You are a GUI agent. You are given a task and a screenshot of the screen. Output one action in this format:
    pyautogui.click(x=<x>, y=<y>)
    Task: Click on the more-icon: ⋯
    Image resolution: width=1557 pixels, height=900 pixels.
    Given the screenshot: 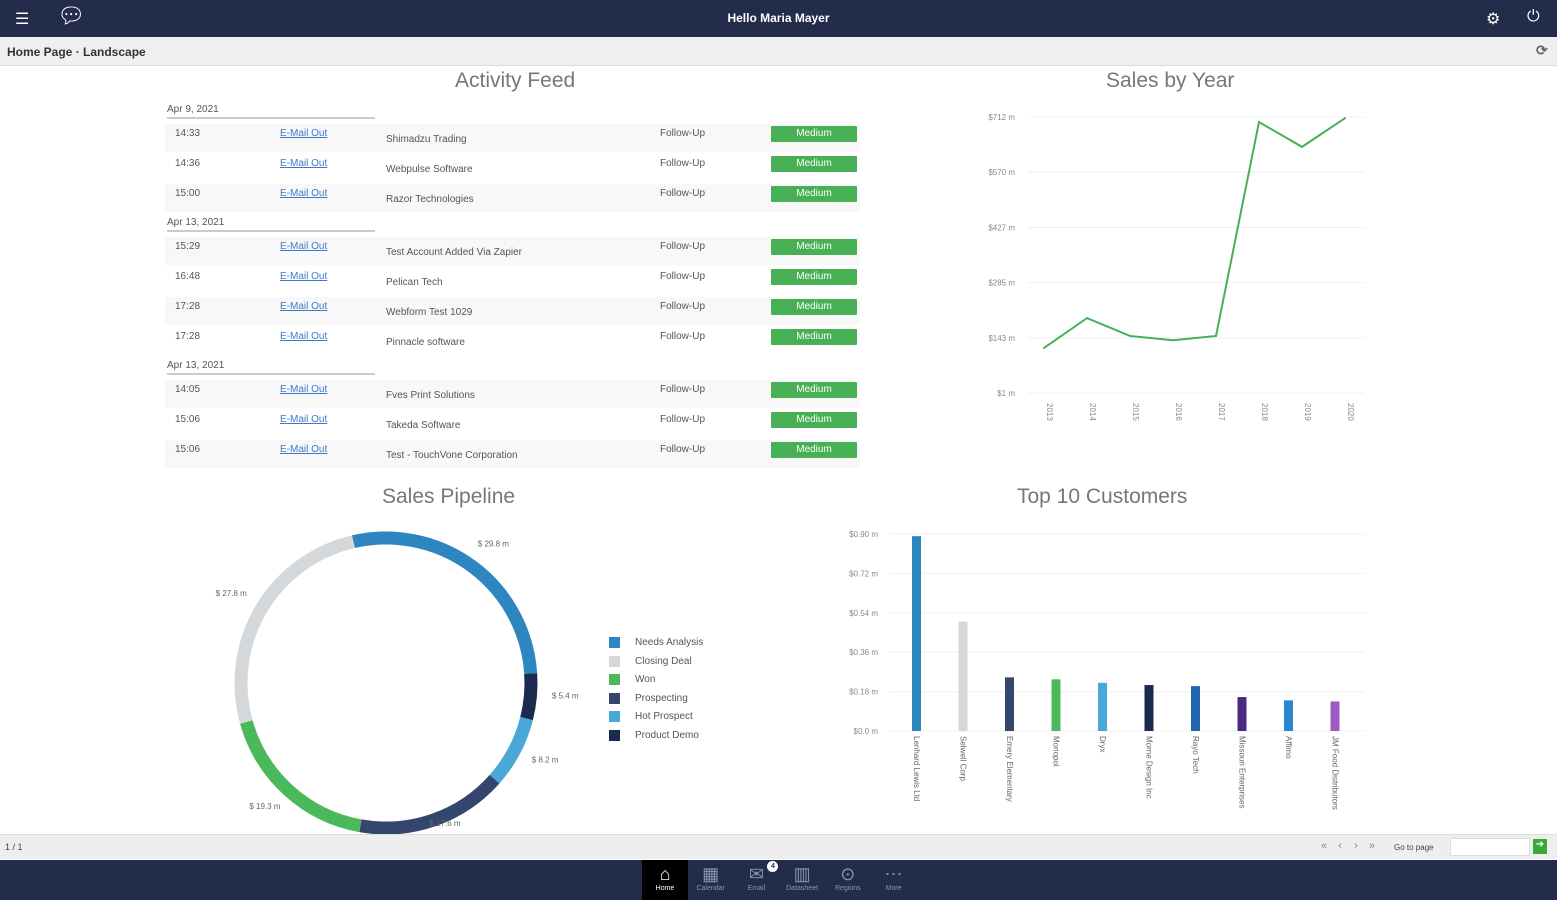 What is the action you would take?
    pyautogui.click(x=893, y=874)
    